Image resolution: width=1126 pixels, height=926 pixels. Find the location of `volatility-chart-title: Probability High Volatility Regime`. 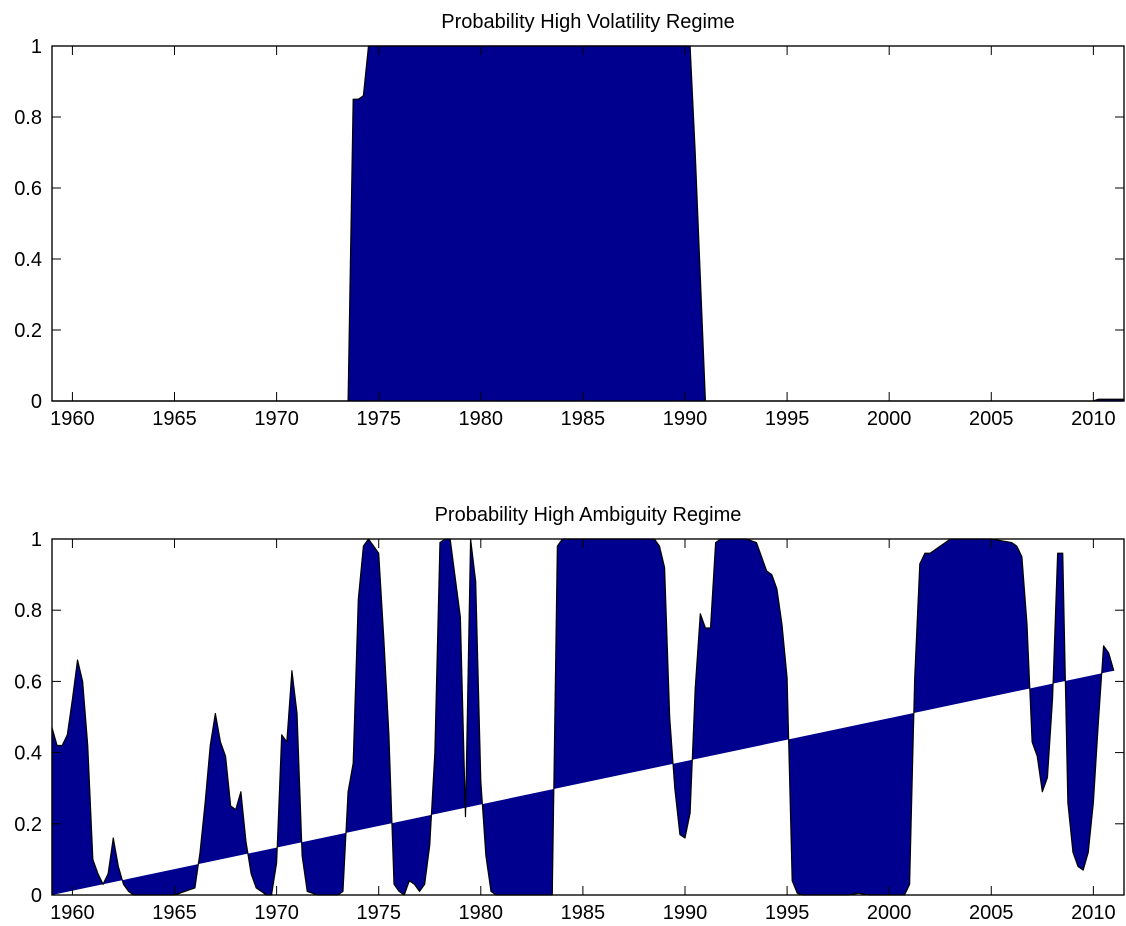

volatility-chart-title: Probability High Volatility Regime is located at coordinates (587, 22).